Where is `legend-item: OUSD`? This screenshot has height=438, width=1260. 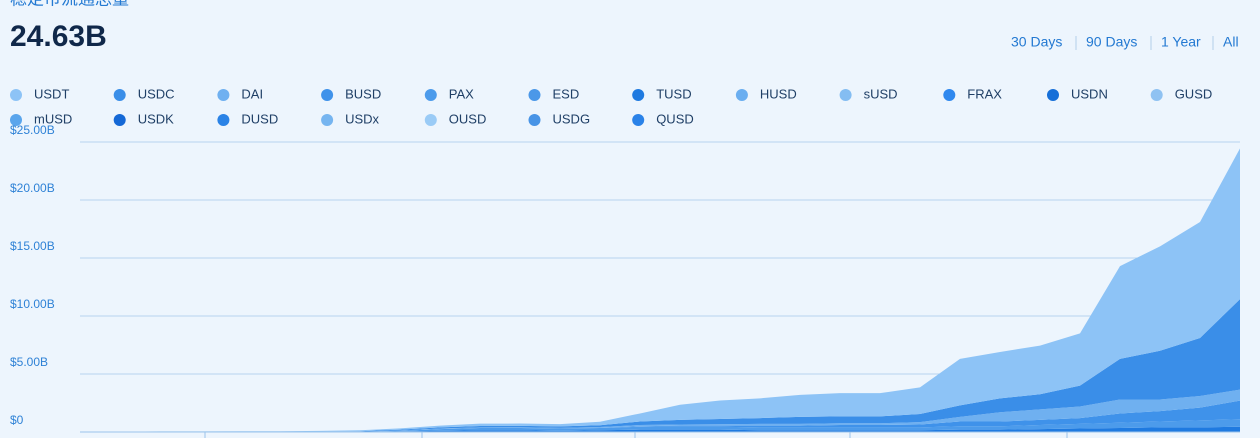 legend-item: OUSD is located at coordinates (455, 118).